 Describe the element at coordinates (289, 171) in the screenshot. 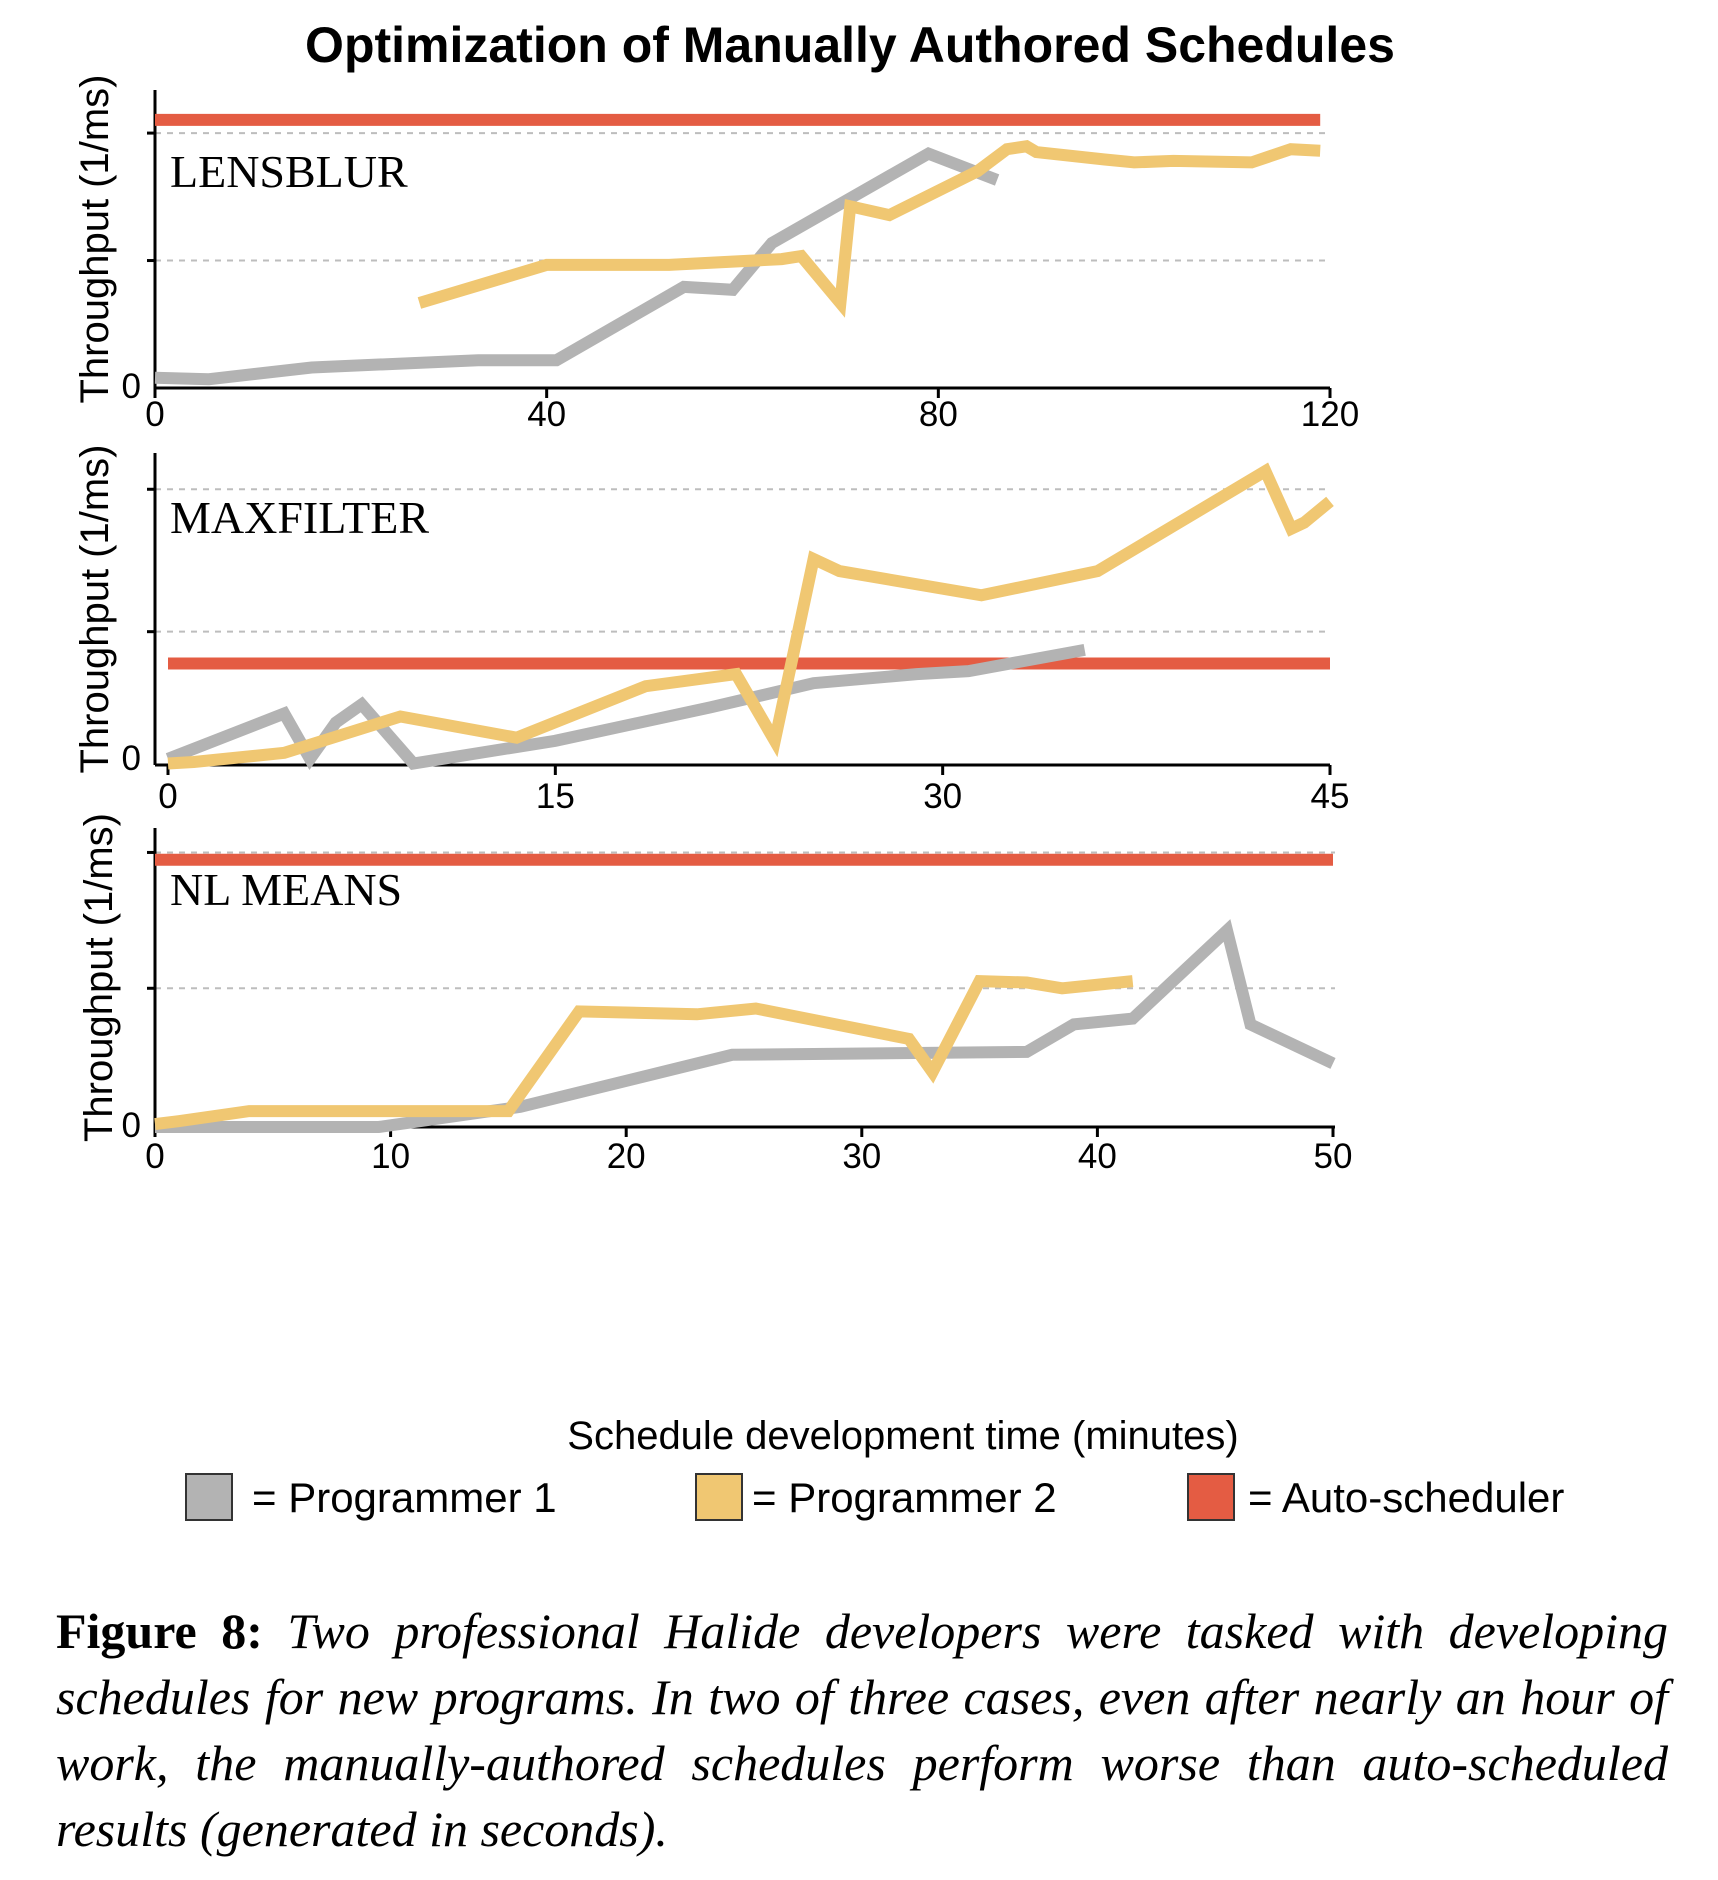

I see `panel-label: LENSBLUR` at that location.